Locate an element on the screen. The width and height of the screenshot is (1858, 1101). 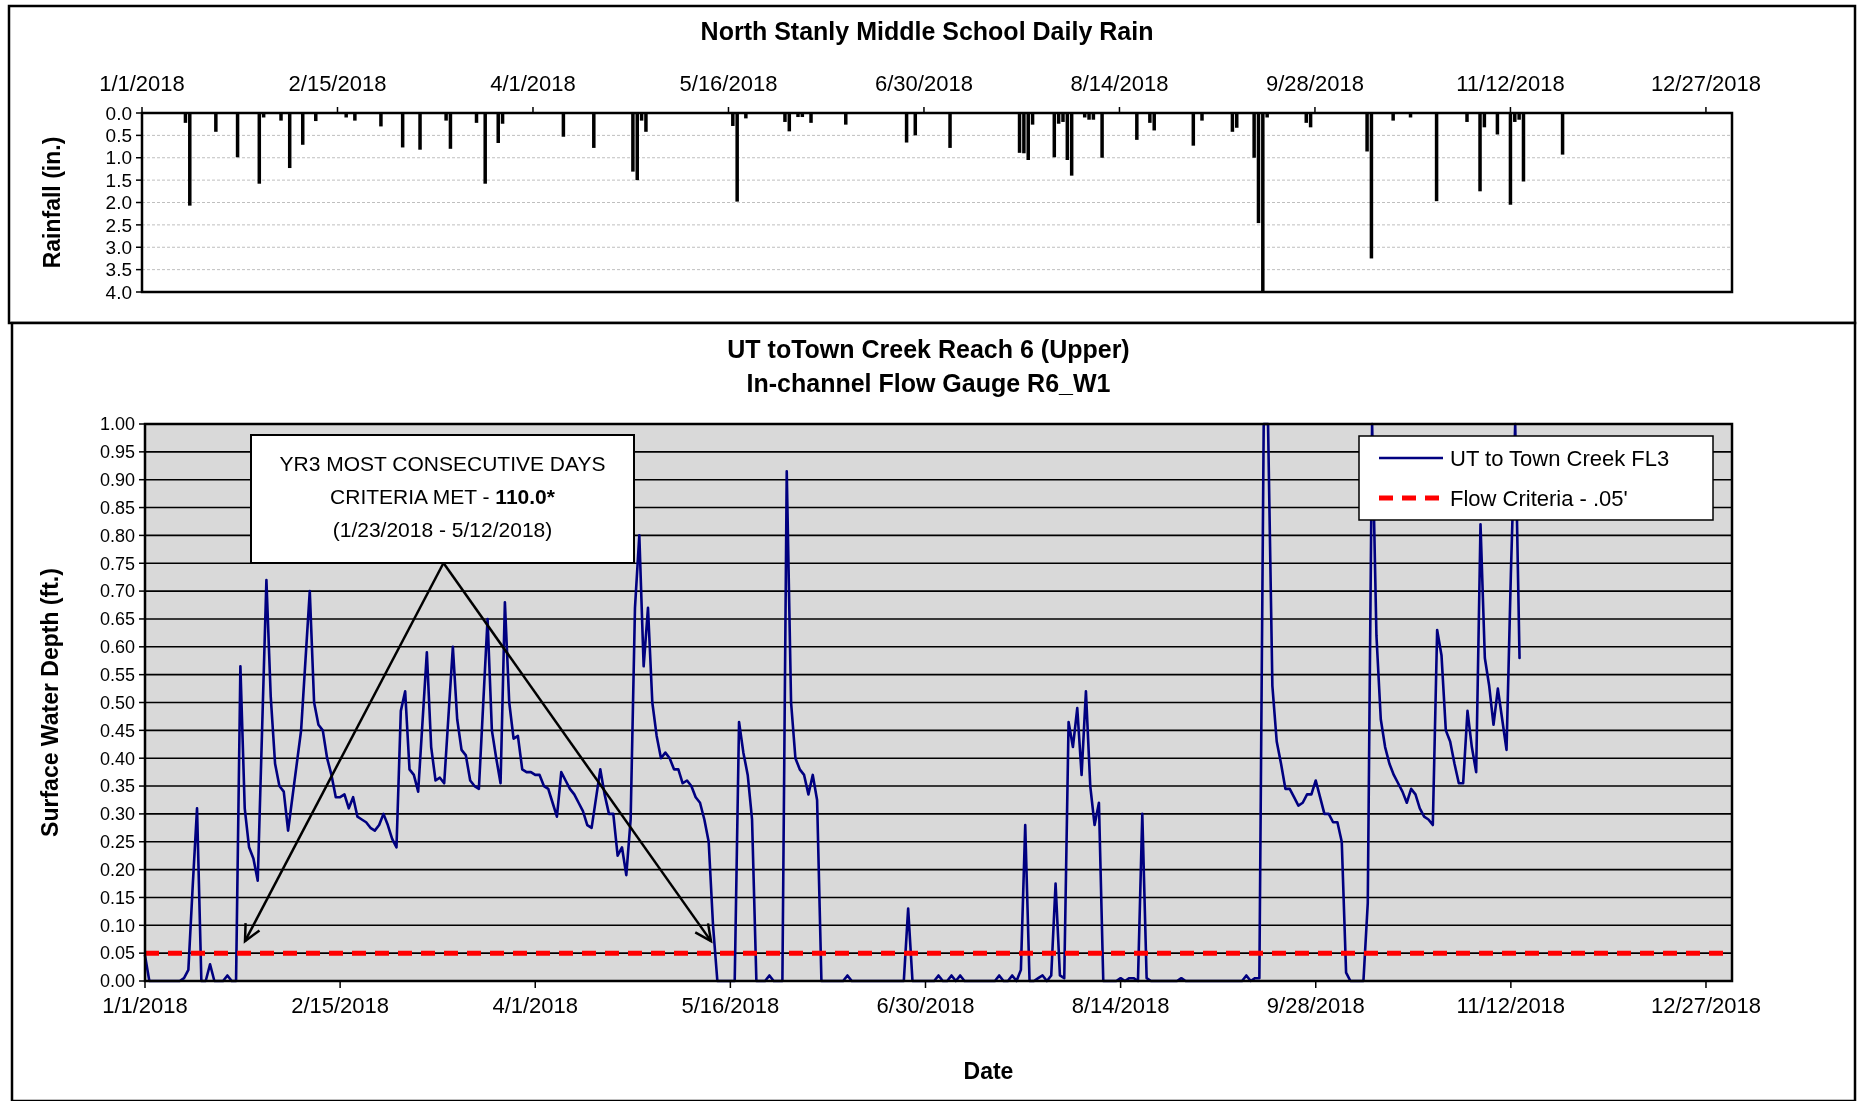
y-tick-label: 3.0 is located at coordinates (118, 247).